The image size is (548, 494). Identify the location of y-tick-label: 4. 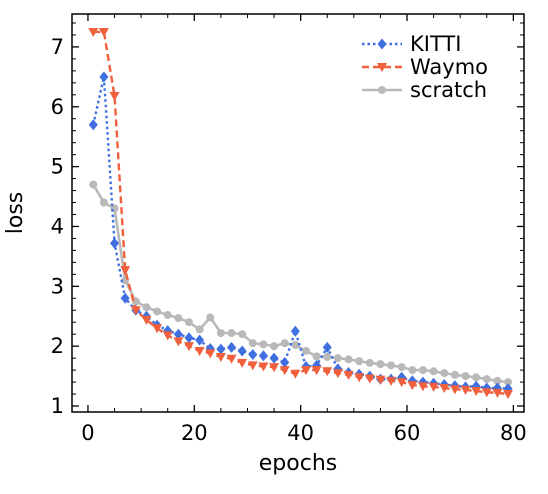
(57, 226).